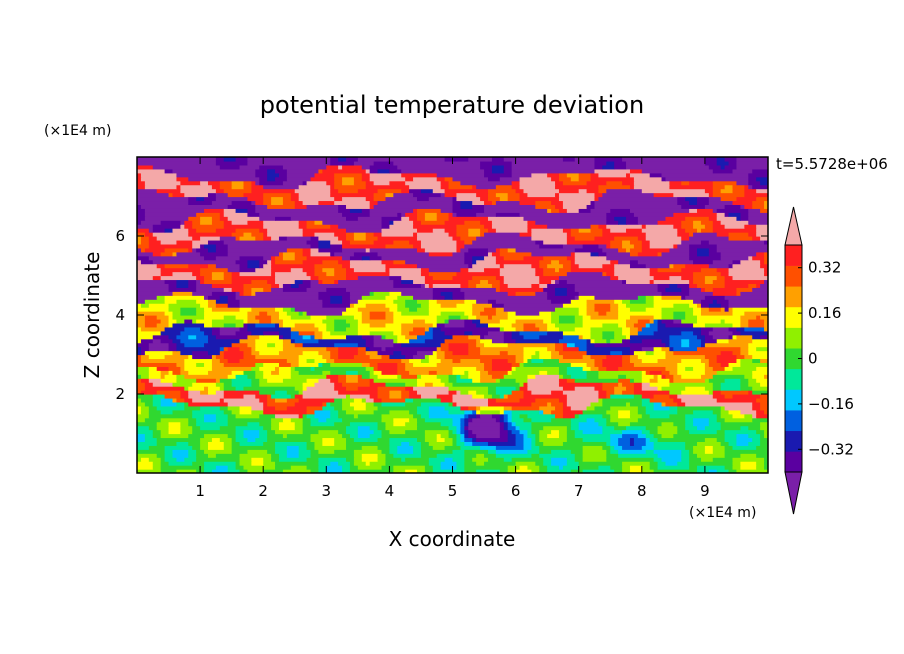 The height and width of the screenshot is (654, 904). I want to click on x-tick-label: 6, so click(516, 491).